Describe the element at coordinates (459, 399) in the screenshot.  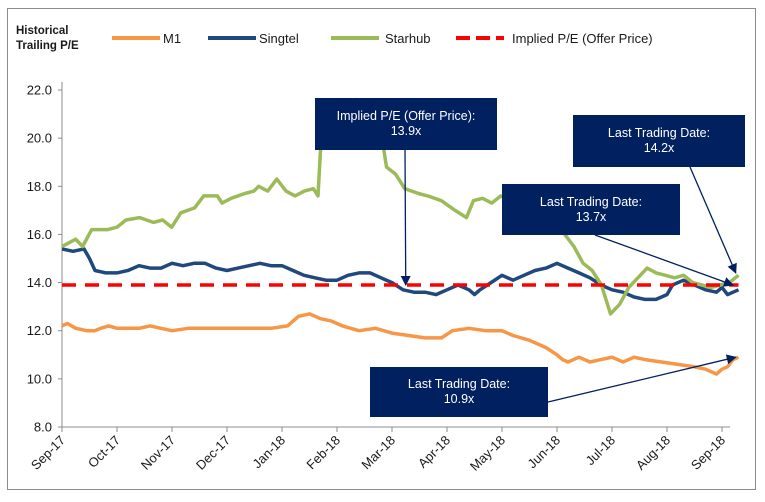
I see `annotation-m1-line2: 10.9x` at that location.